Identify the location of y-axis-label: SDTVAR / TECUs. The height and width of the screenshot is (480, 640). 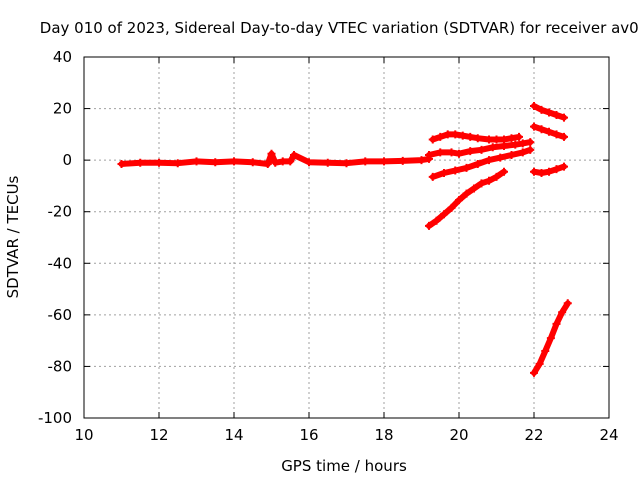
(13, 236).